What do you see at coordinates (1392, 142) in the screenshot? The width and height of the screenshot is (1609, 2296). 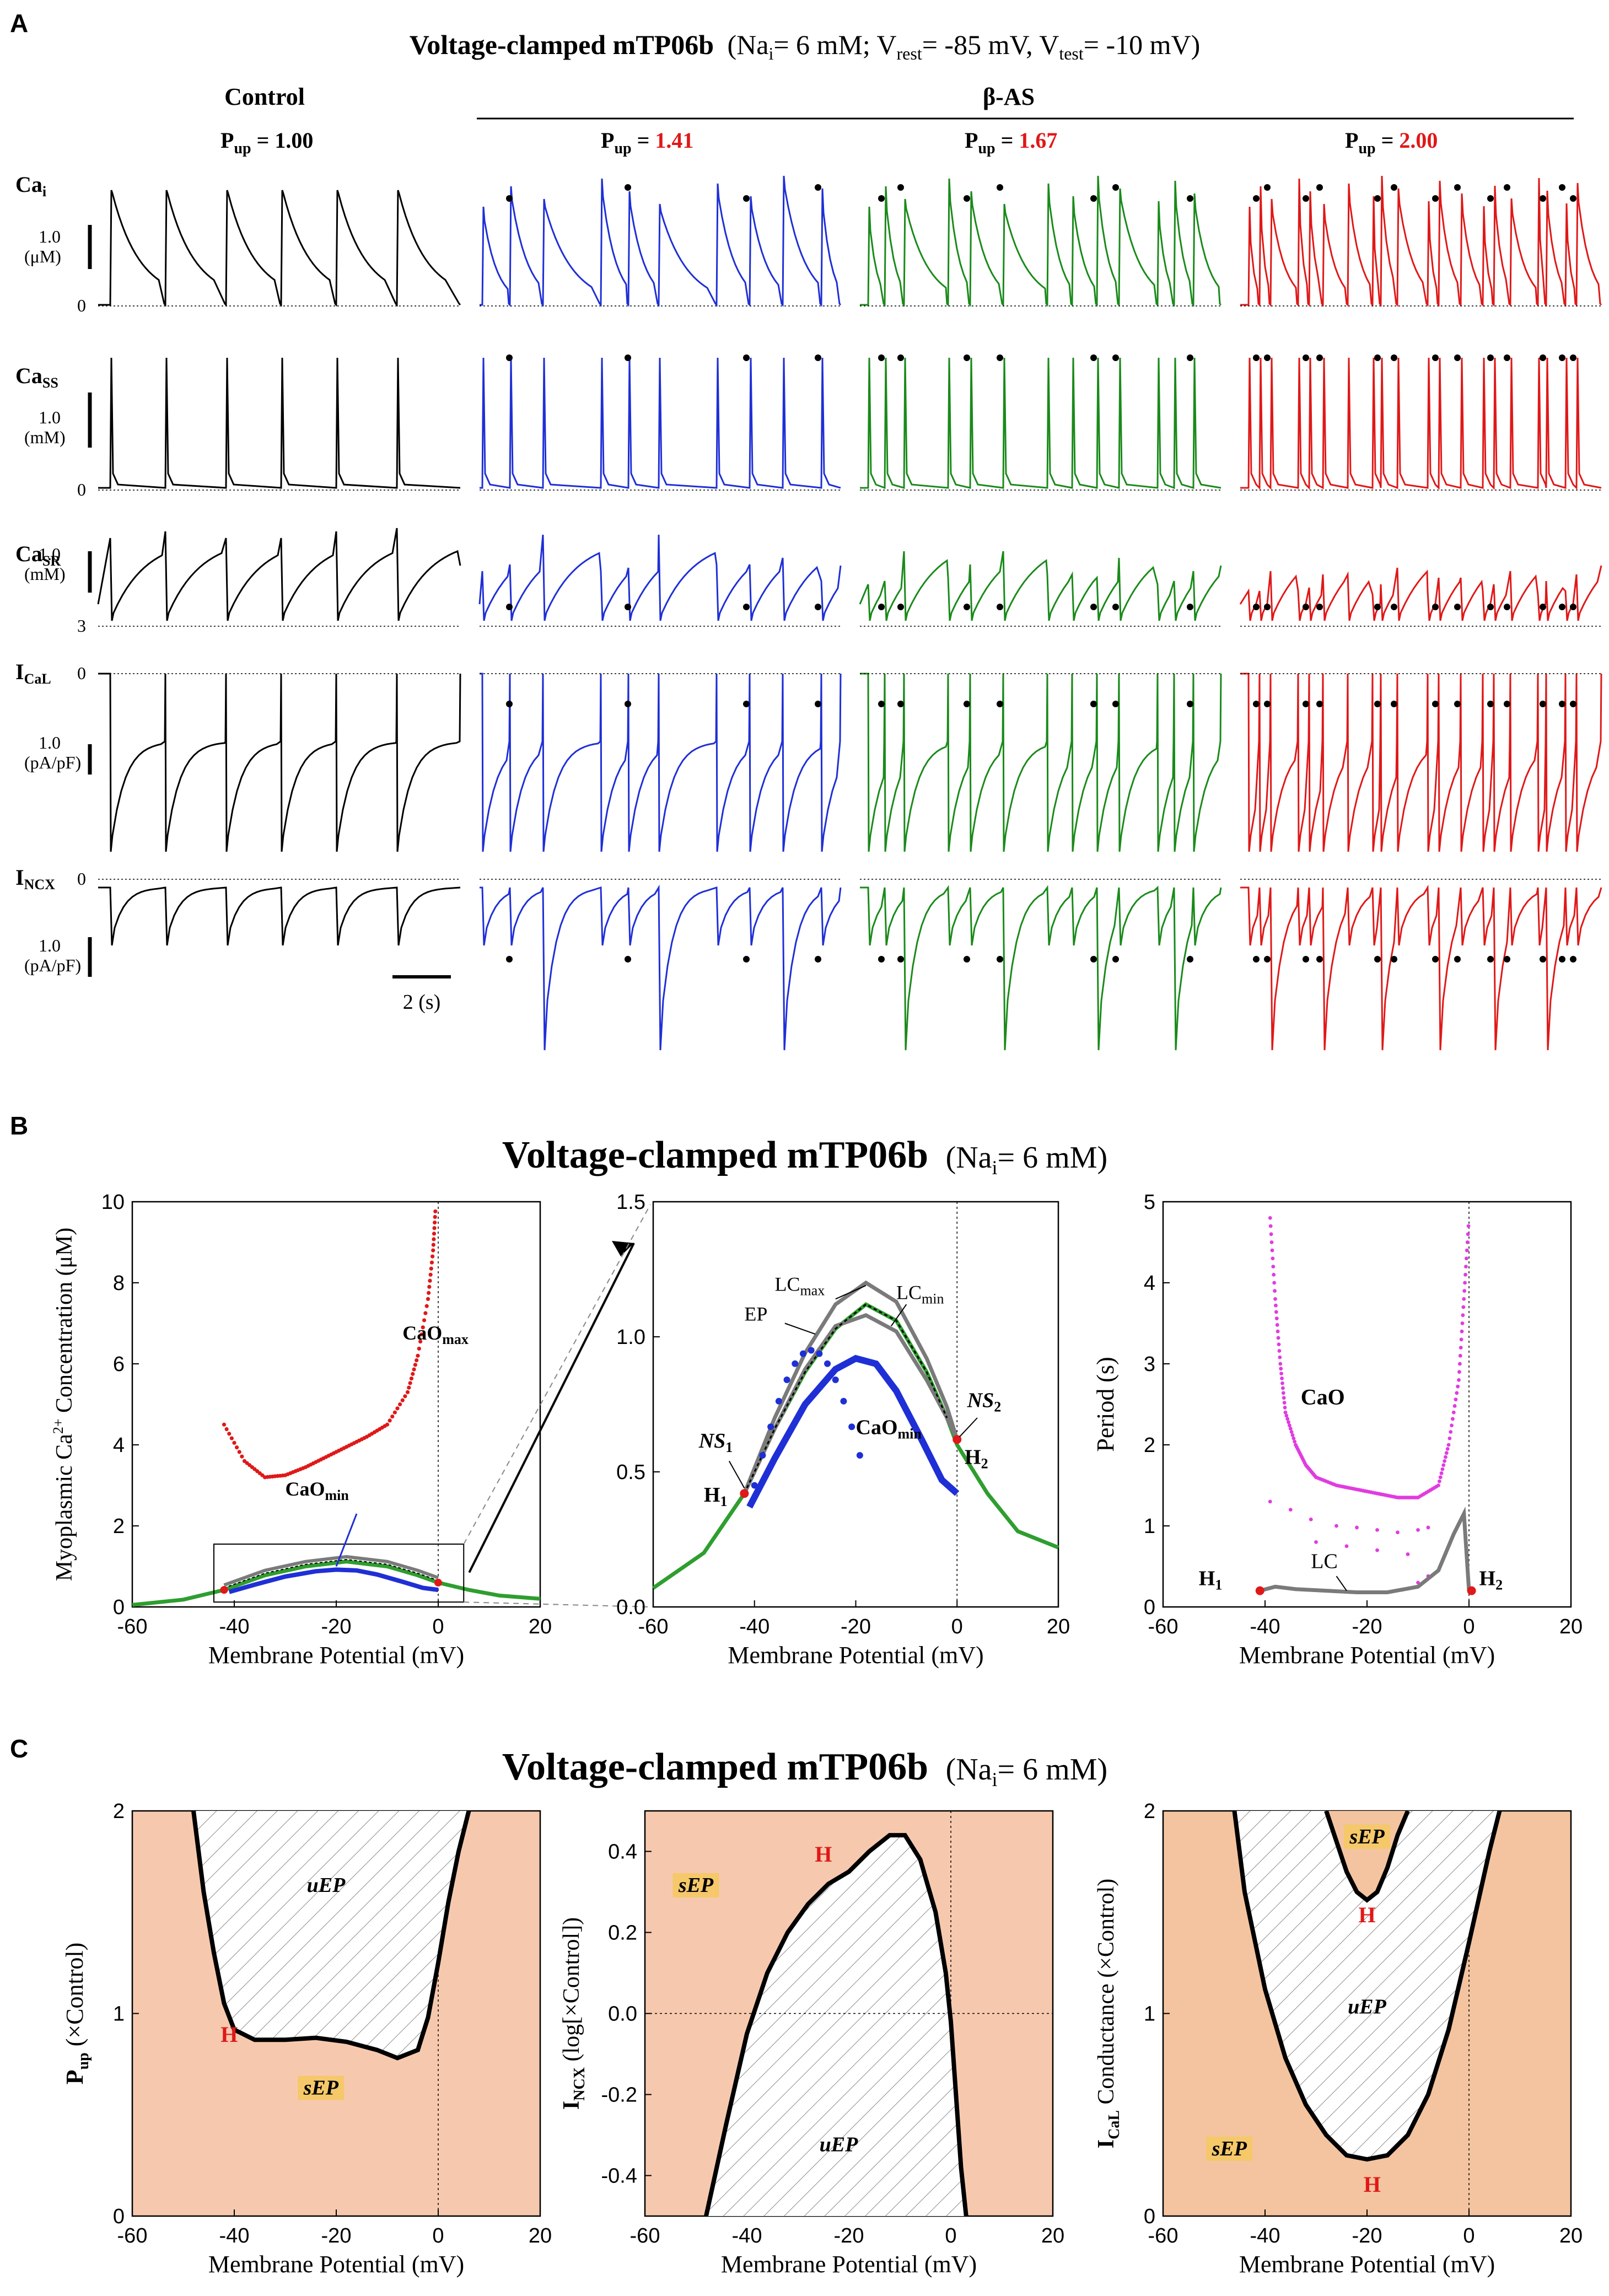 I see `pup-label-3: Pup = 2.00` at bounding box center [1392, 142].